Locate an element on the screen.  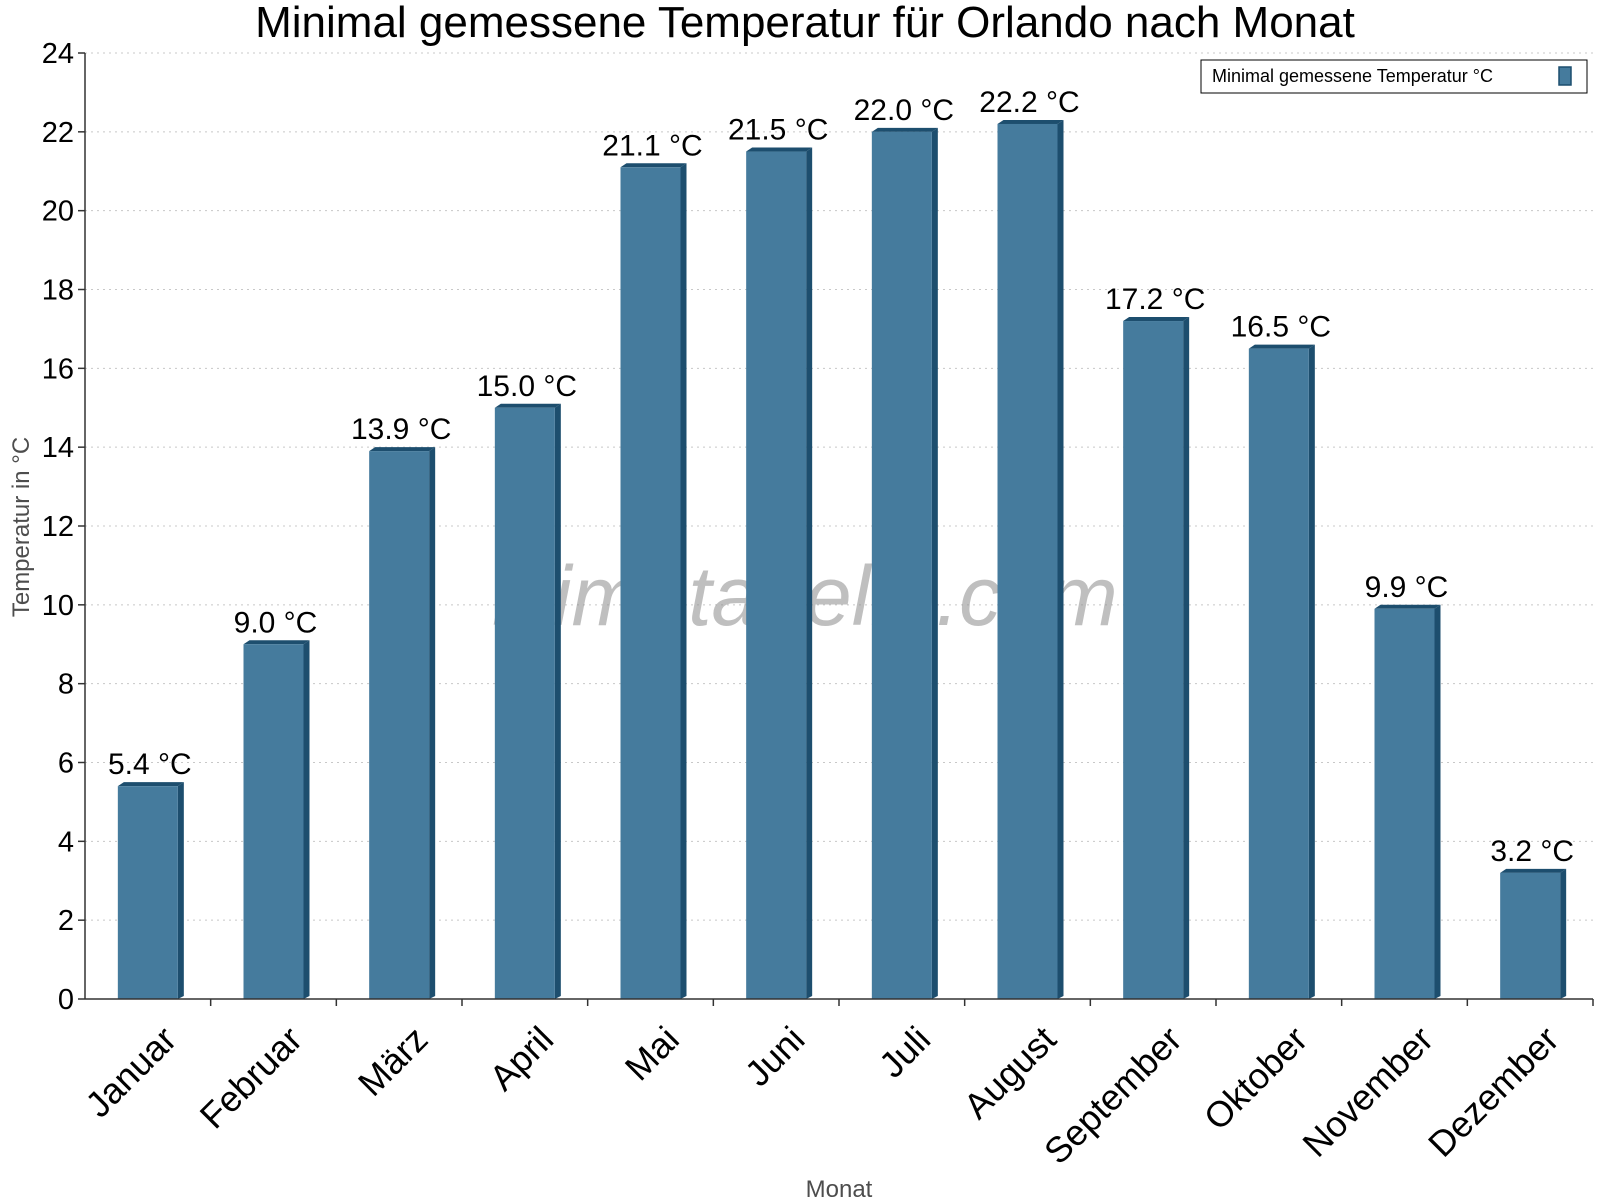
x-tick-label: Dezember is located at coordinates (1493, 1091).